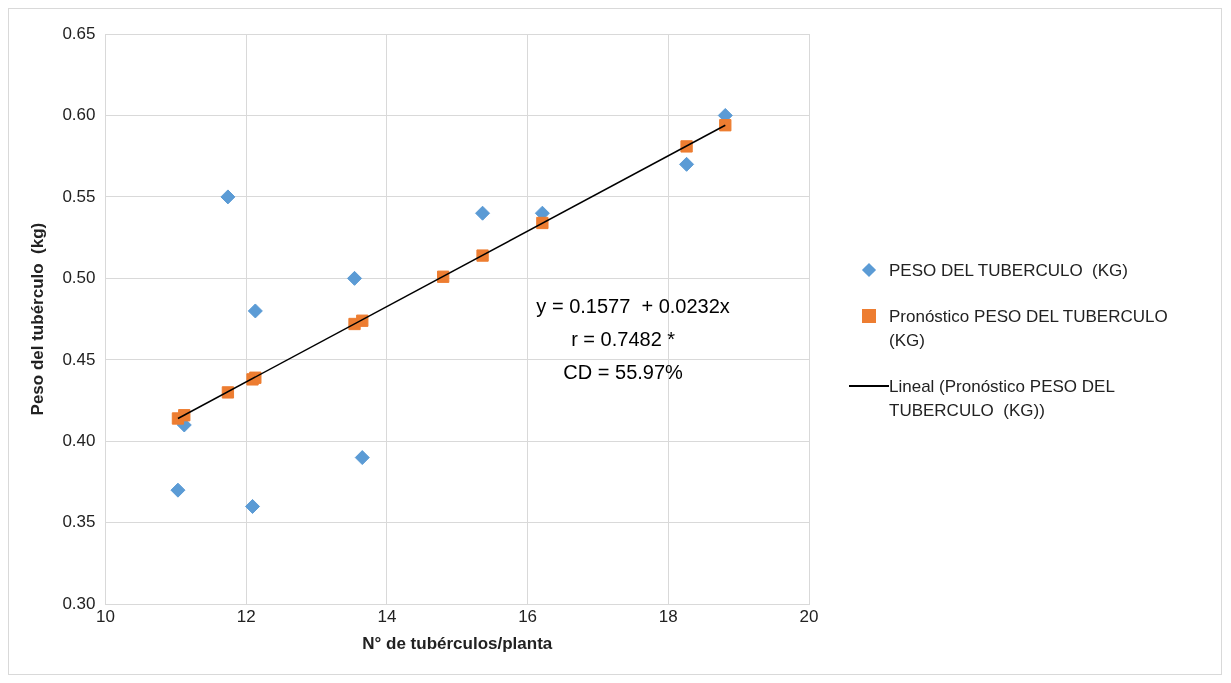 The image size is (1231, 683). Describe the element at coordinates (387, 617) in the screenshot. I see `x-tick-label: 14` at that location.